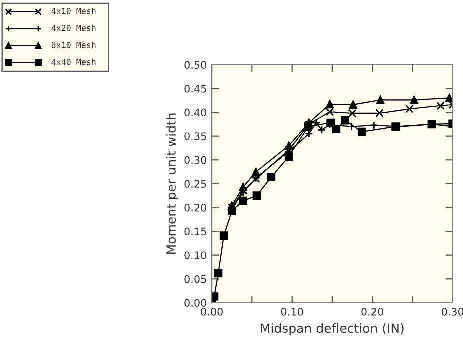  Describe the element at coordinates (212, 312) in the screenshot. I see `x-tick-label: 0.00` at that location.